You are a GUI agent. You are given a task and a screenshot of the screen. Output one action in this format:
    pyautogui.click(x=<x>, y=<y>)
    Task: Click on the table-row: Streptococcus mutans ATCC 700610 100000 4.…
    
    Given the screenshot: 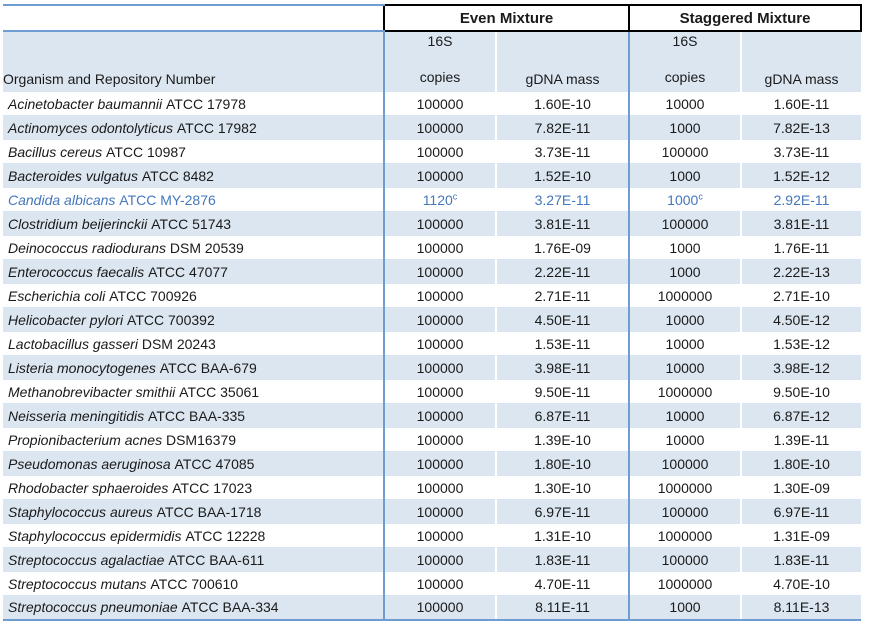 What is the action you would take?
    pyautogui.click(x=432, y=583)
    